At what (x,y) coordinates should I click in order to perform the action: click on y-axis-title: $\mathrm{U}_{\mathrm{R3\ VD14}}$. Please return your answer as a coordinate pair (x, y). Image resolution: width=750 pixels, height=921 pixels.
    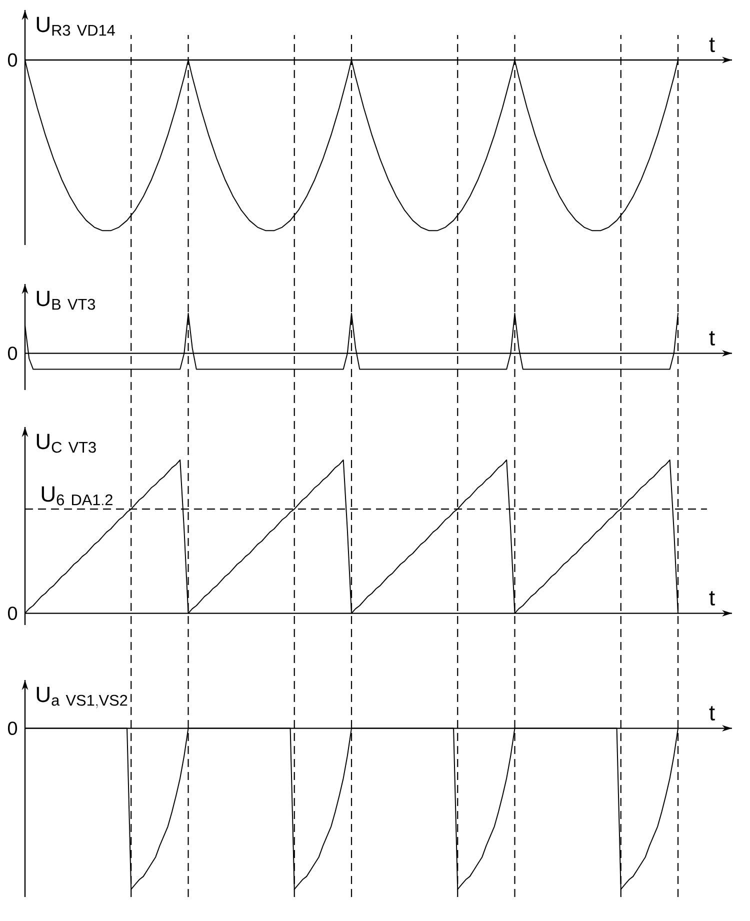
    Looking at the image, I should click on (75, 26).